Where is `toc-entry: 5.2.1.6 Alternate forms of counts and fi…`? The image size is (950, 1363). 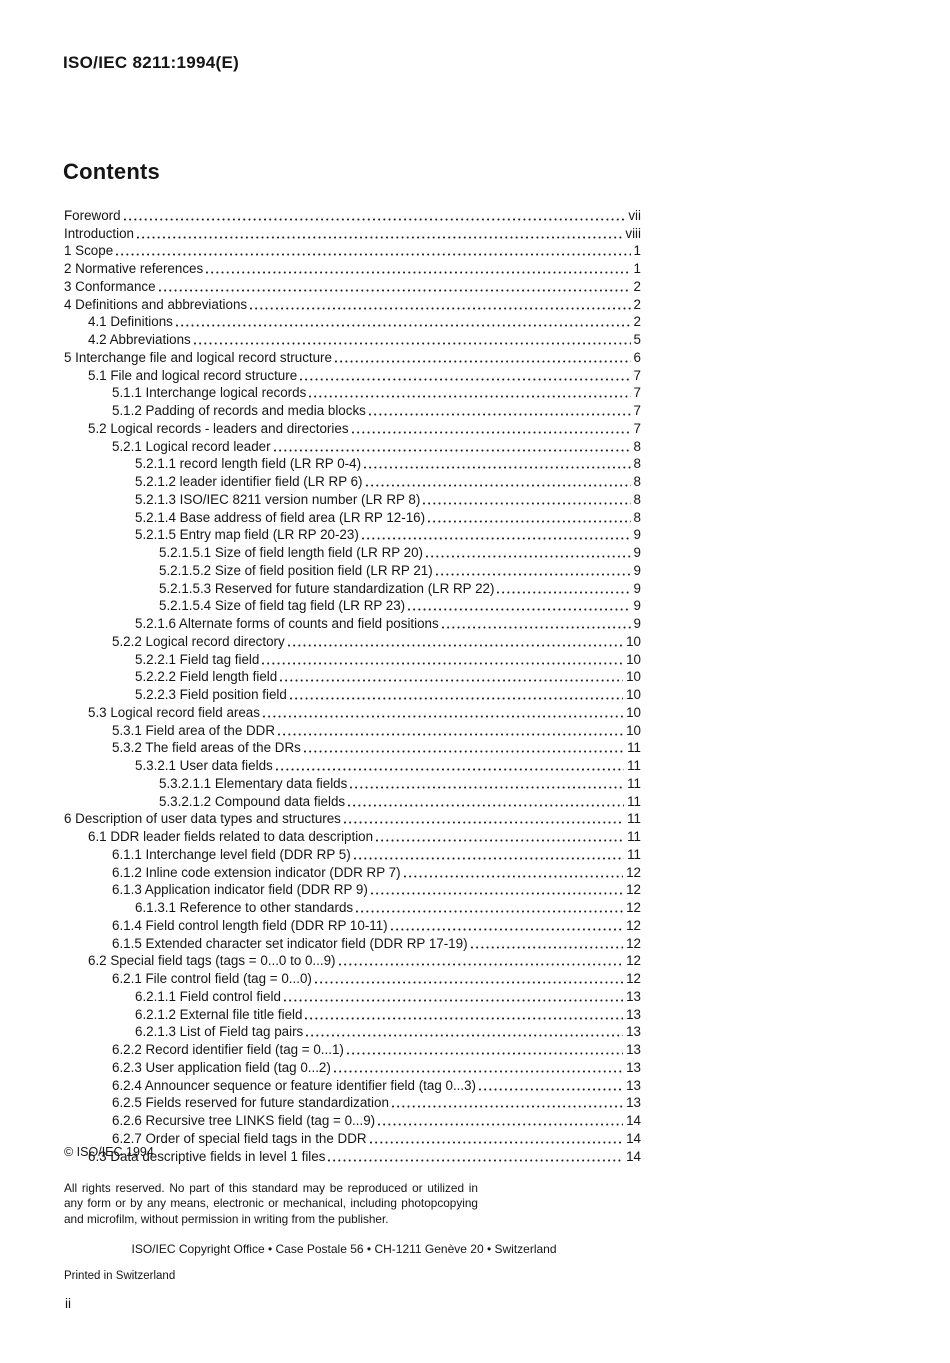
toc-entry: 5.2.1.6 Alternate forms of counts and fi… is located at coordinates (352, 623).